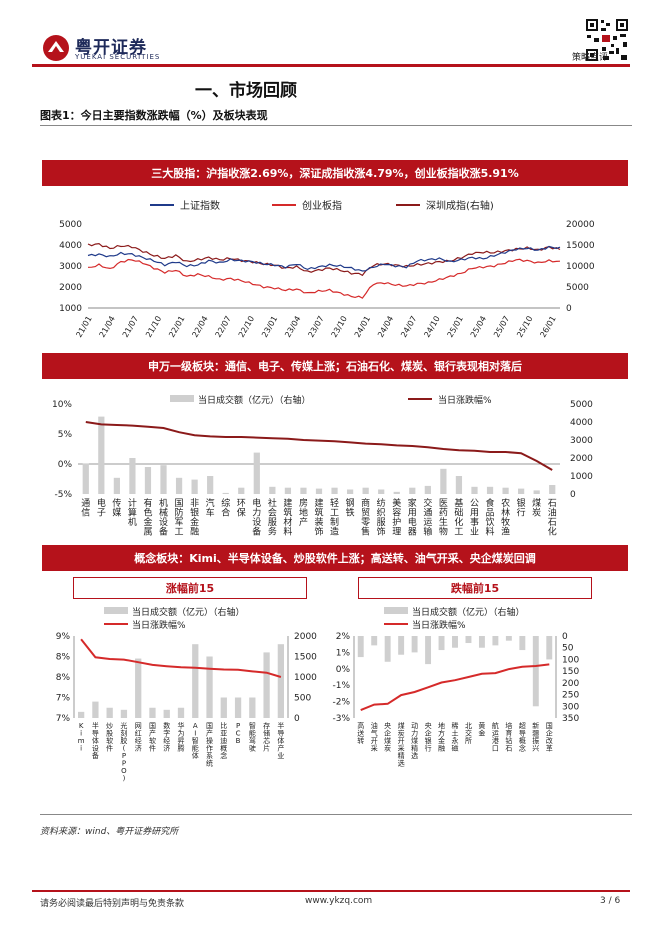 Image resolution: width=662 pixels, height=936 pixels. Describe the element at coordinates (547, 327) in the screenshot. I see `x-tick-label: 26/01` at that location.